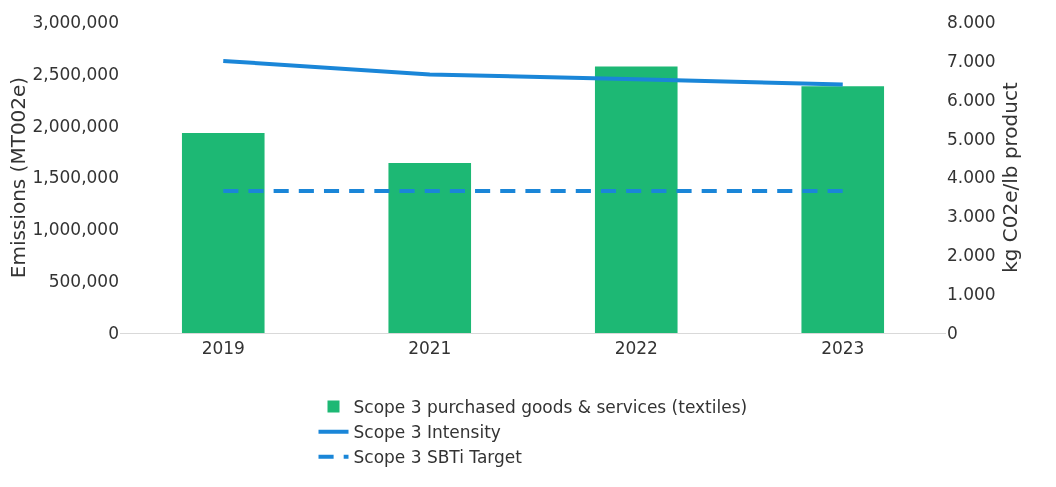 This screenshot has width=1056, height=487. I want to click on y2-tick-label: 8.000, so click(971, 21).